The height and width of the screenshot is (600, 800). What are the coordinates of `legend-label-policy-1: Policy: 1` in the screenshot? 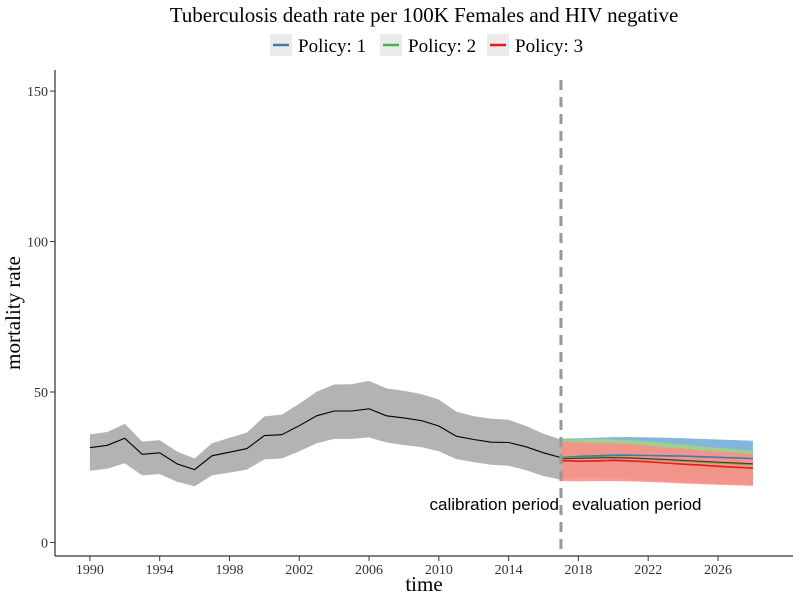 It's located at (332, 46).